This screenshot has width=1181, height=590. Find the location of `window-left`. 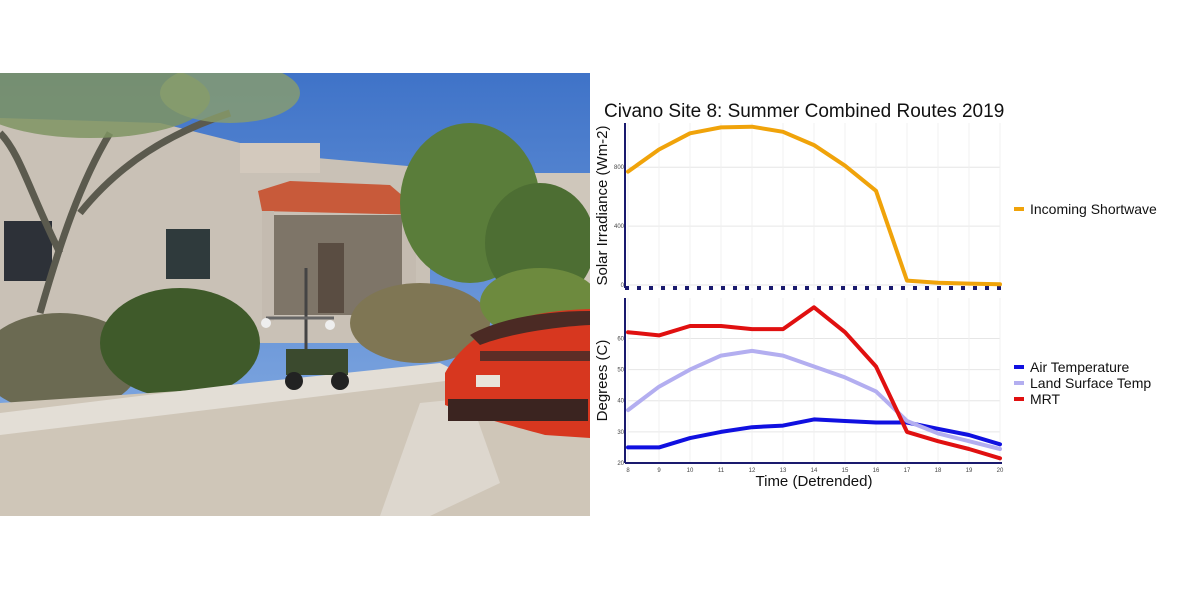

window-left is located at coordinates (28, 251).